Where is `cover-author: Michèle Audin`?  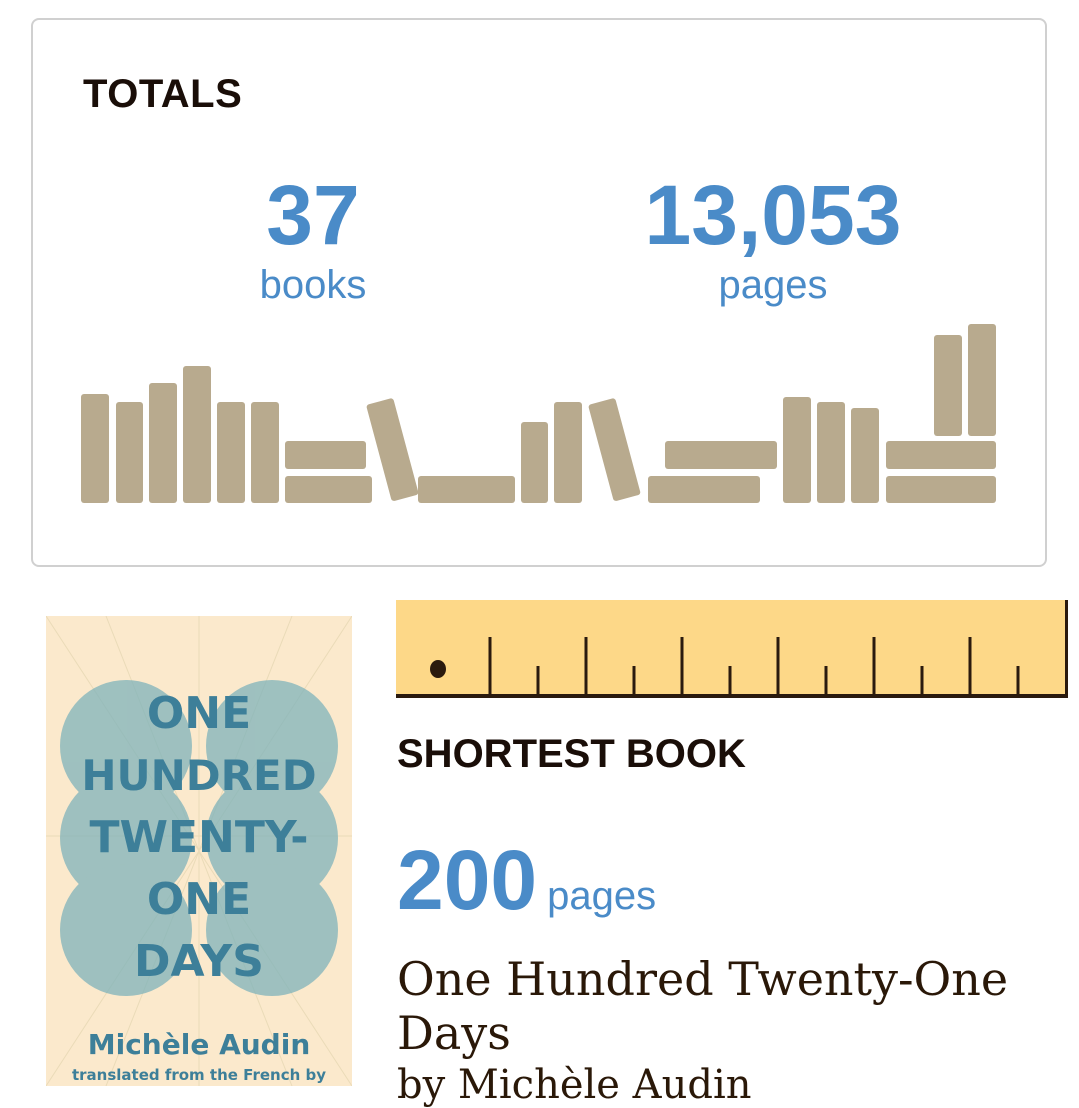 cover-author: Michèle Audin is located at coordinates (199, 1044).